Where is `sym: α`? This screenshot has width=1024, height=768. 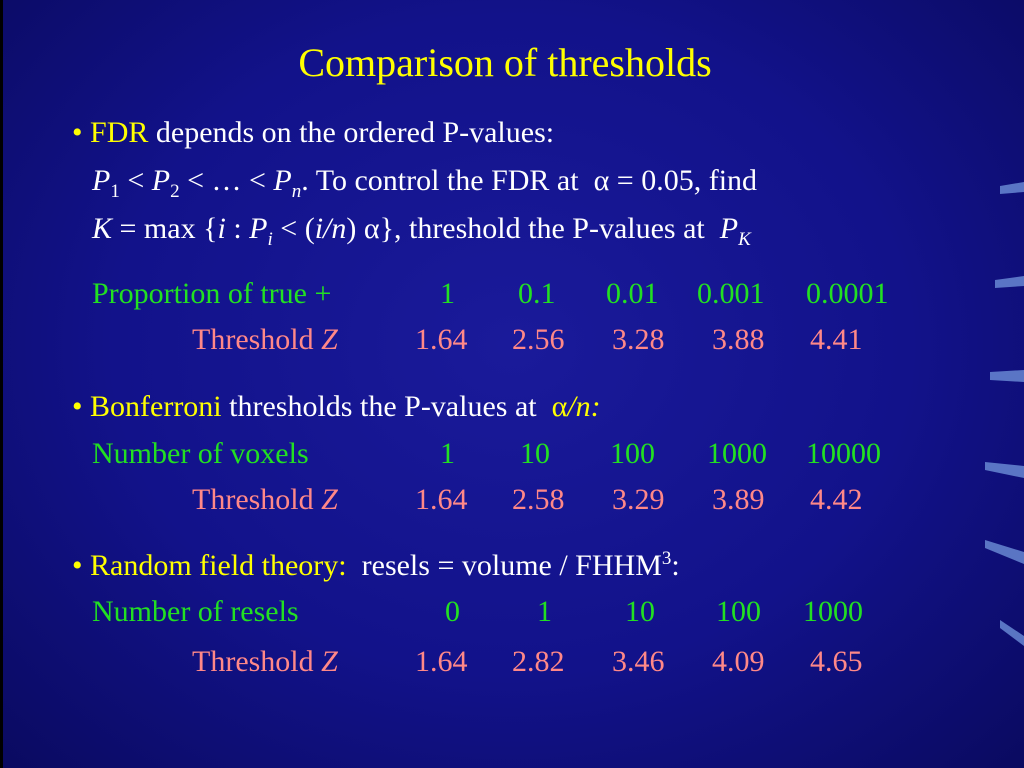 sym: α is located at coordinates (559, 406).